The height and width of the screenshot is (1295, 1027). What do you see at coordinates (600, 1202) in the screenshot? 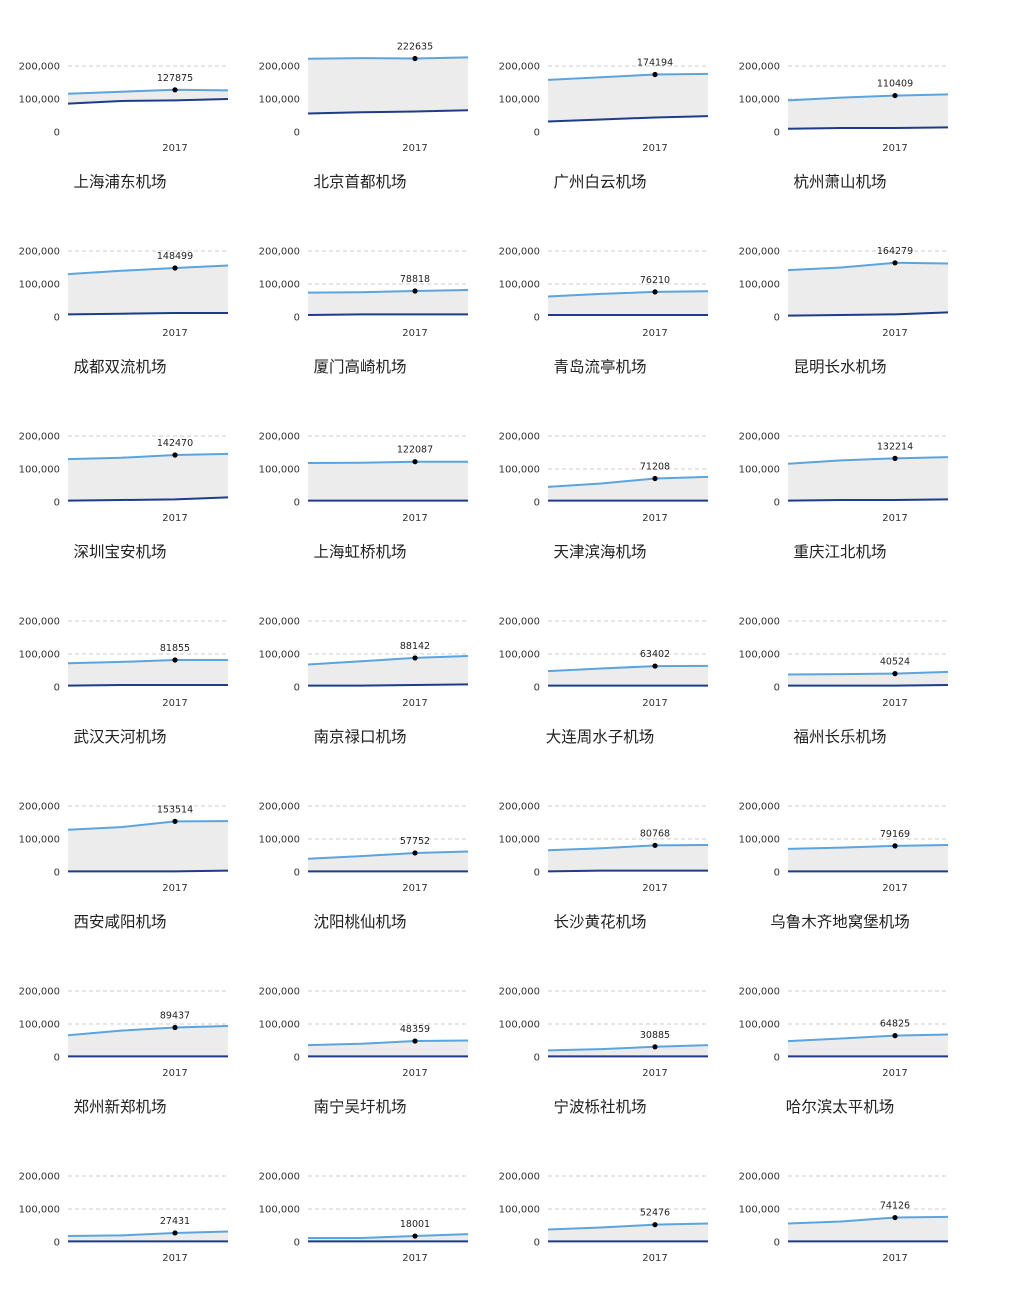
I see `chart-panel: 200,000 100,000 0 52476 2017` at bounding box center [600, 1202].